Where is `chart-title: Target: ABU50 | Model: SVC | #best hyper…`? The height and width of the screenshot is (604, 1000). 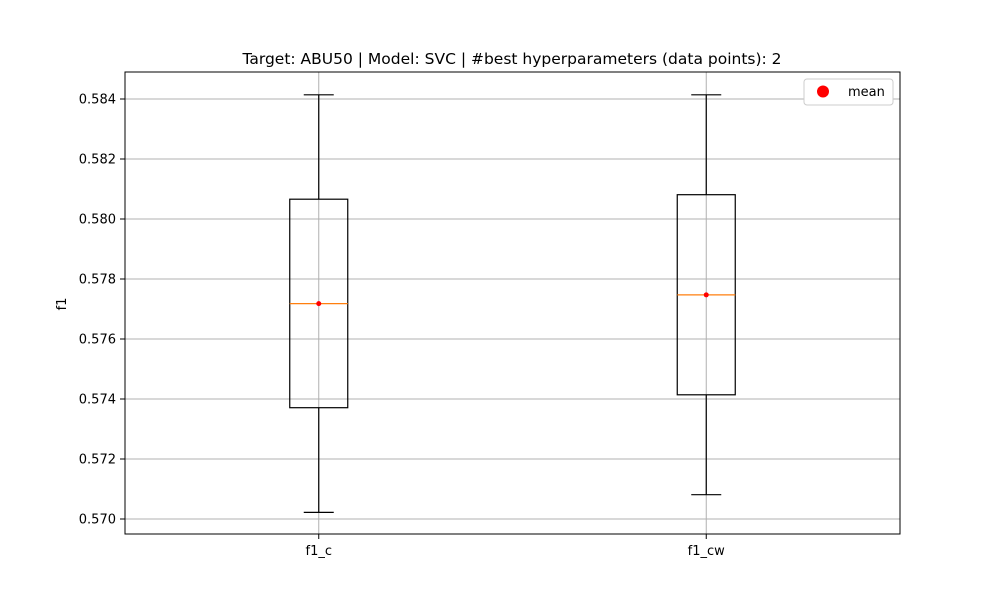 chart-title: Target: ABU50 | Model: SVC | #best hyper… is located at coordinates (511, 59).